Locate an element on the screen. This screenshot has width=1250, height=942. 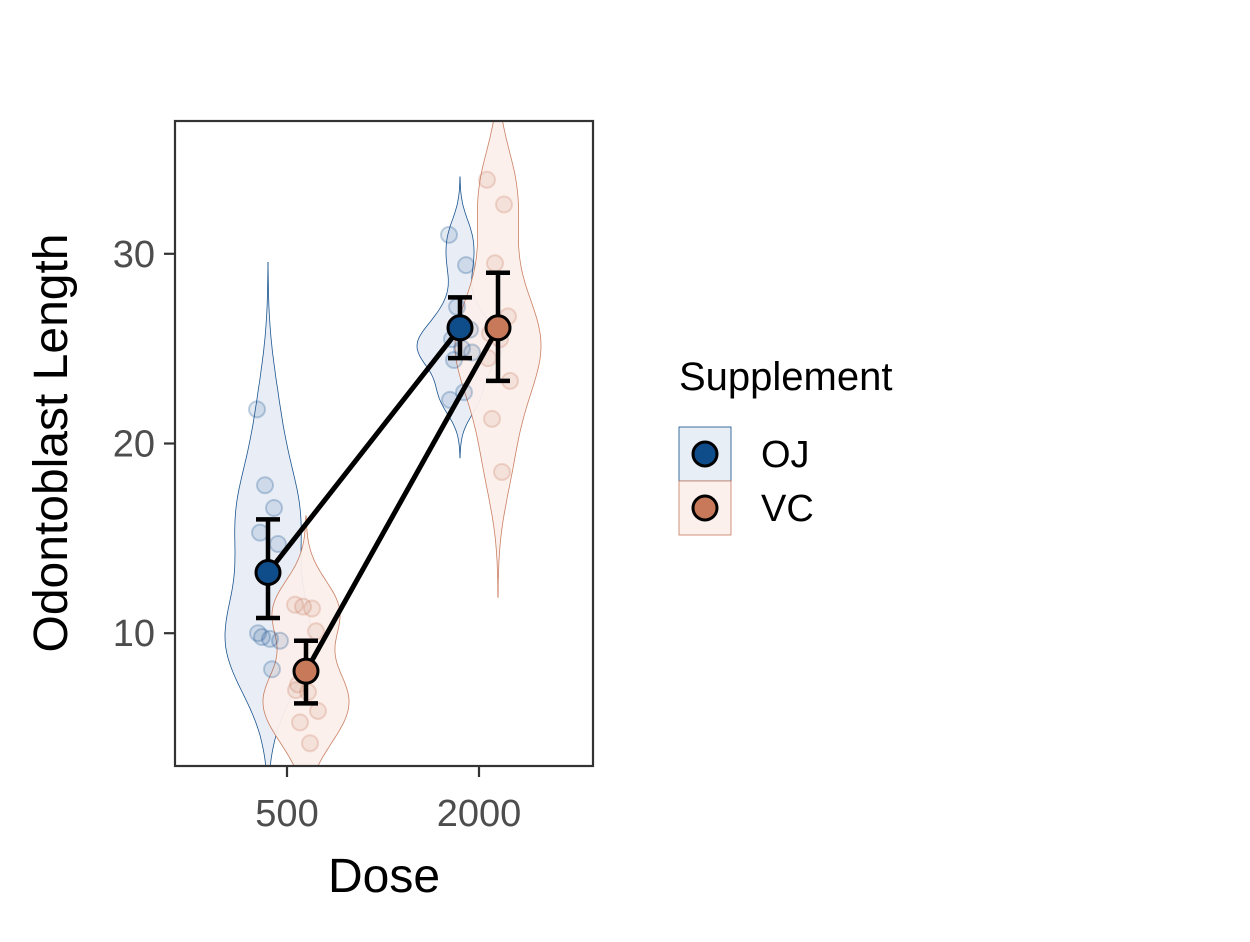
x-tick-label-500: 500 is located at coordinates (286, 814).